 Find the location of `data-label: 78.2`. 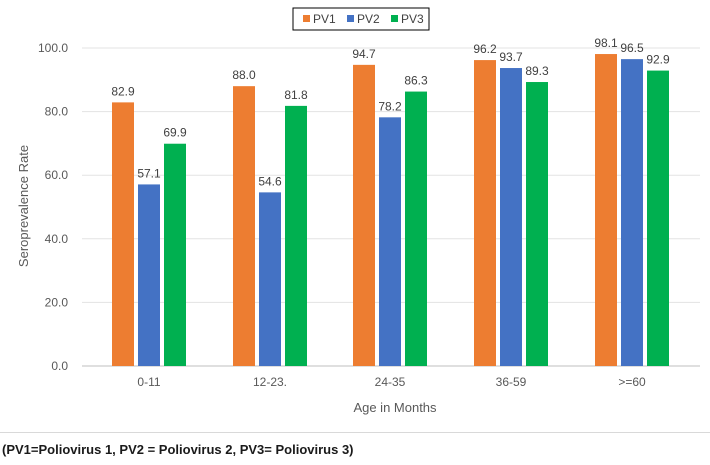

data-label: 78.2 is located at coordinates (390, 106).